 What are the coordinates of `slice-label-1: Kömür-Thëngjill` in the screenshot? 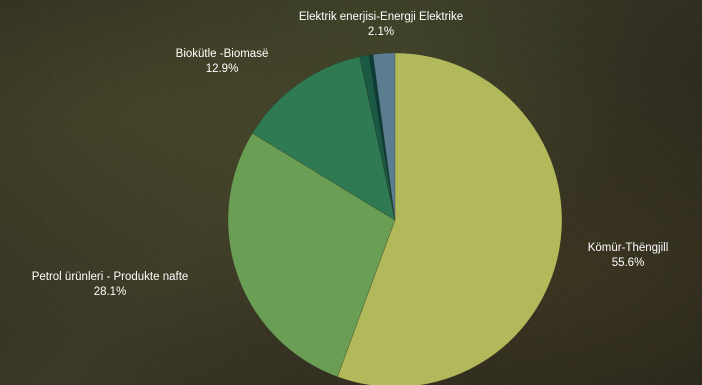 It's located at (628, 248).